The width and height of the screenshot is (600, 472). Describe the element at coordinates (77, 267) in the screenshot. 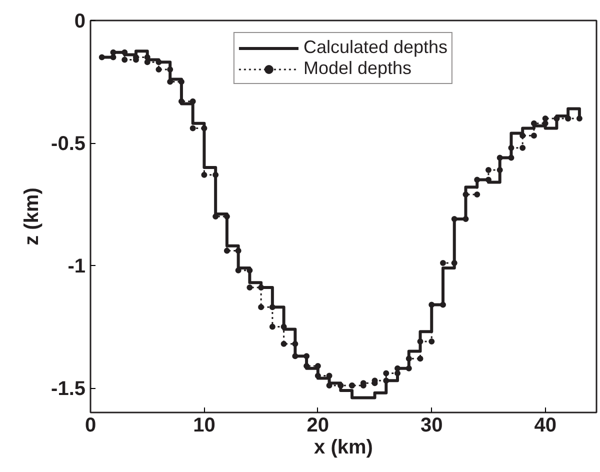

I see `y-tick-label: -1` at that location.